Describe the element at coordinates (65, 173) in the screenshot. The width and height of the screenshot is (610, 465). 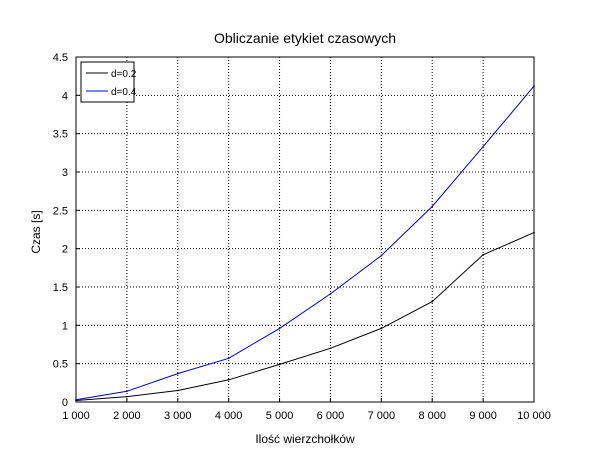
I see `y-tick-label: 3` at that location.